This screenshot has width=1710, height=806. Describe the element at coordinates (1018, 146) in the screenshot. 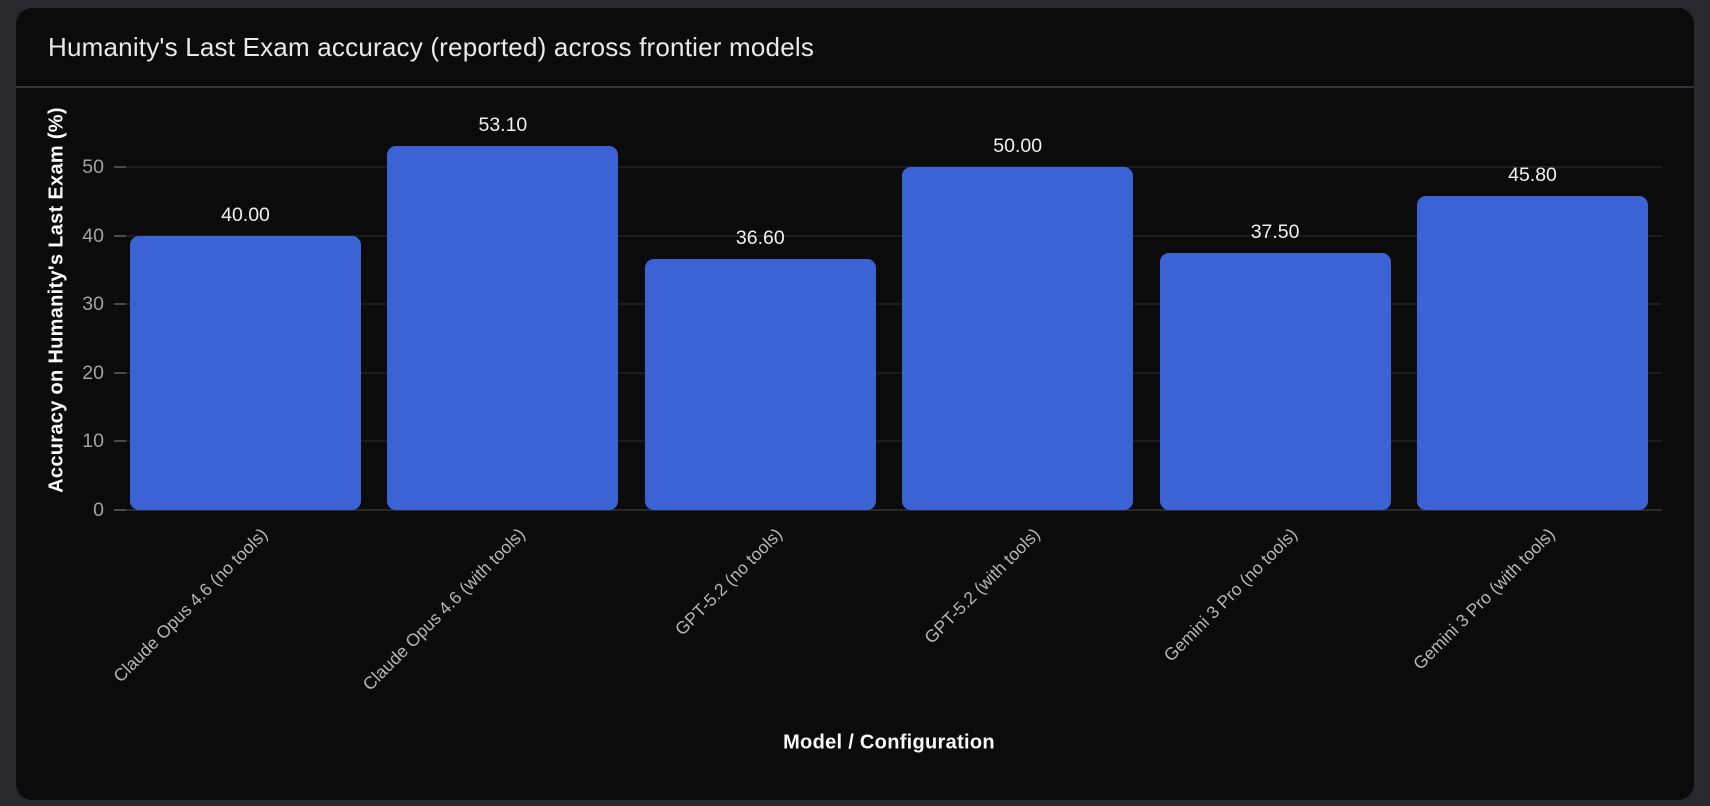

I see `bar-value-label: 50.00` at that location.